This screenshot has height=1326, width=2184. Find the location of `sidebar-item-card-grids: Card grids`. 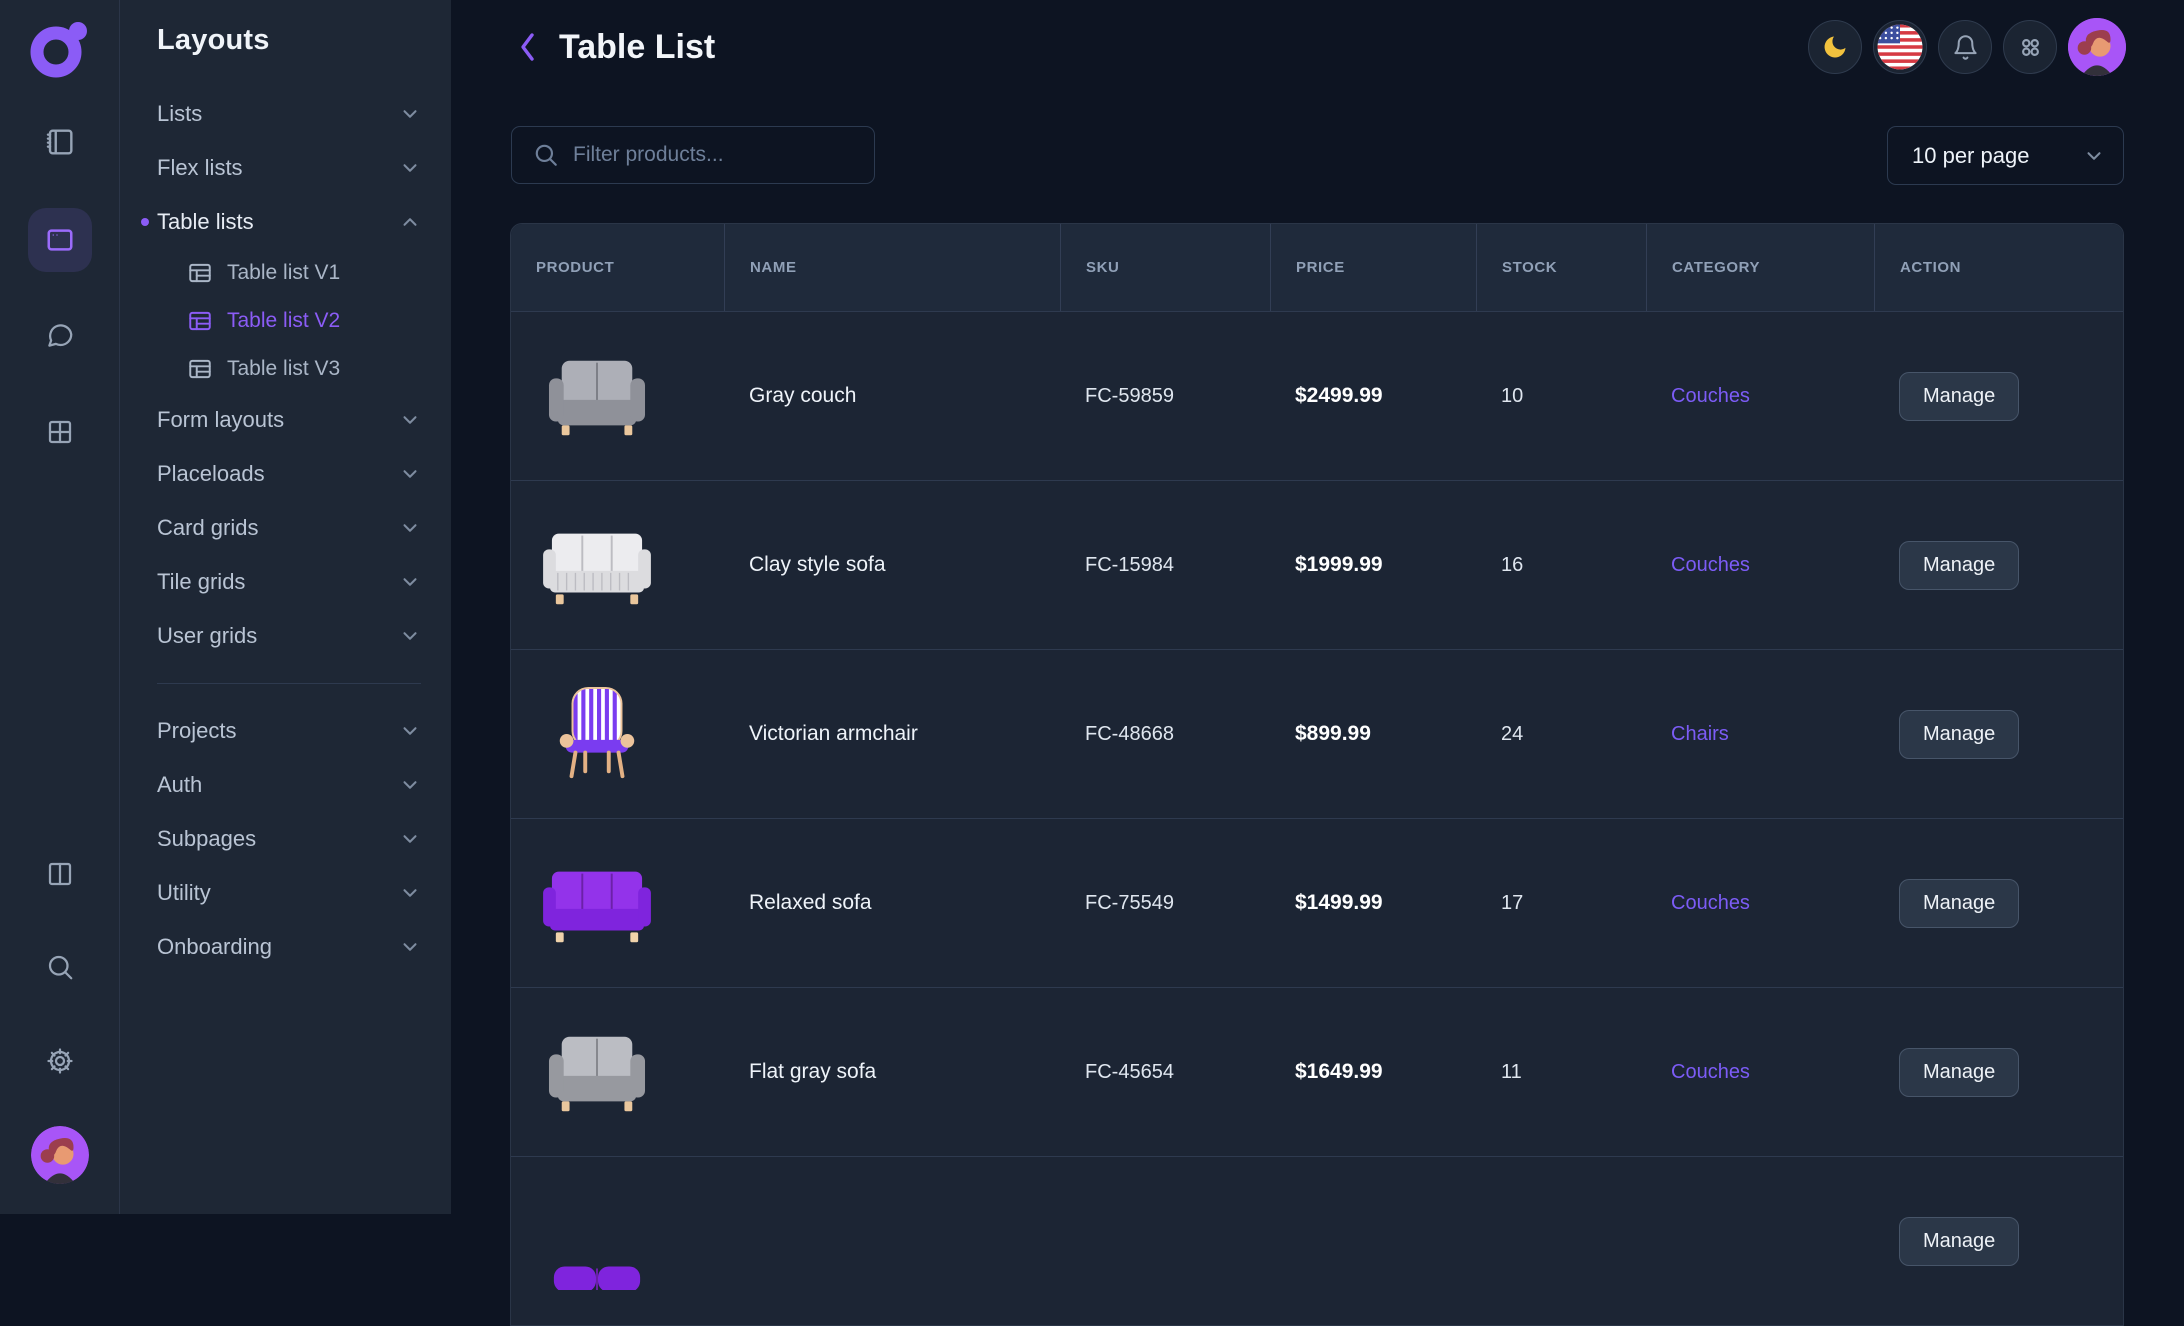

sidebar-item-card-grids: Card grids is located at coordinates (289, 528).